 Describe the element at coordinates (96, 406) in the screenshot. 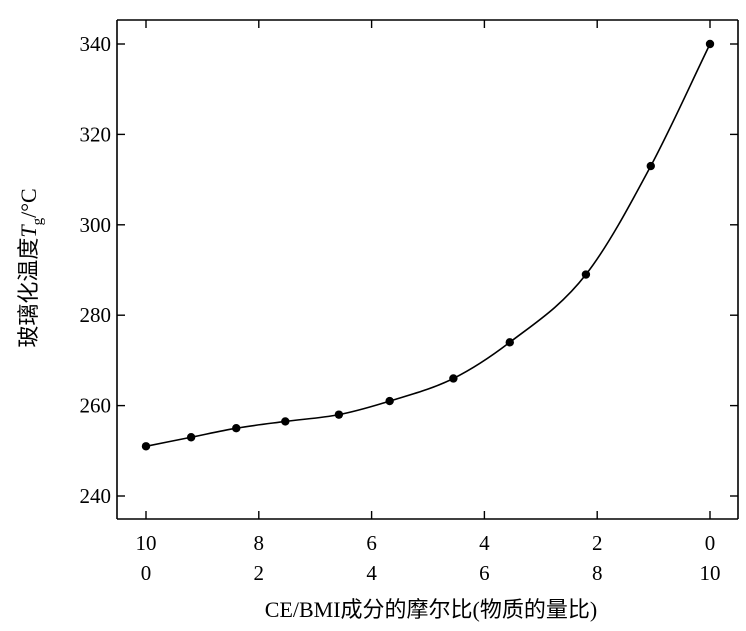

I see `y-tick-label-260: 260` at that location.